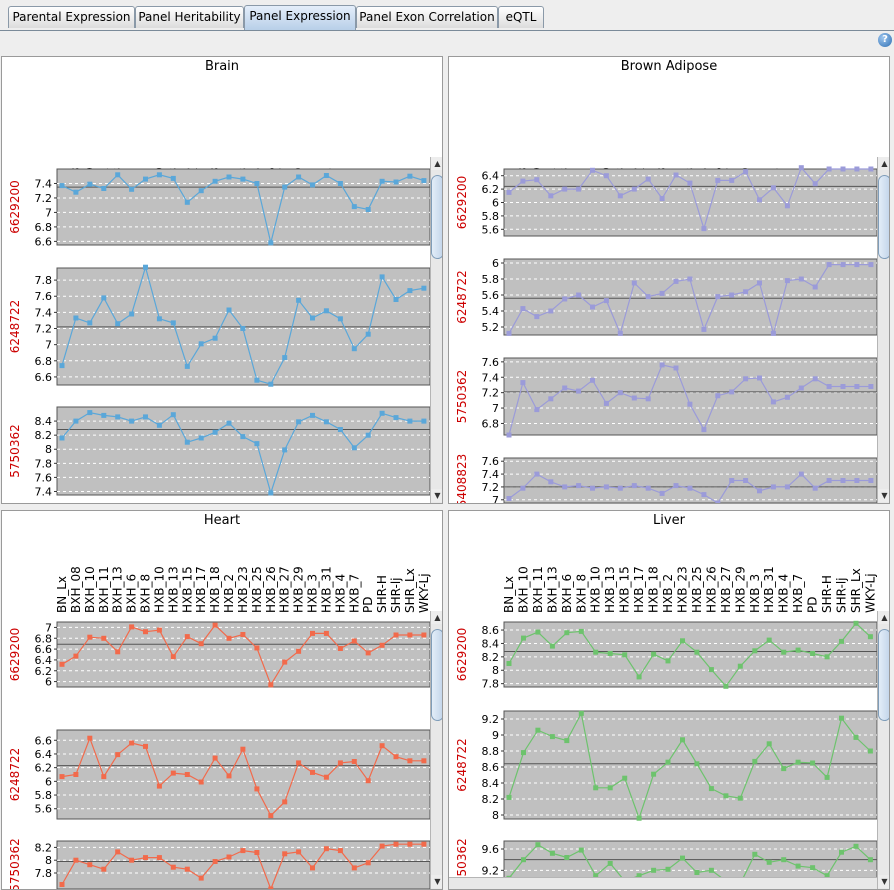 This screenshot has width=894, height=890. I want to click on tab-parental-expression: Parental Expression, so click(71, 17).